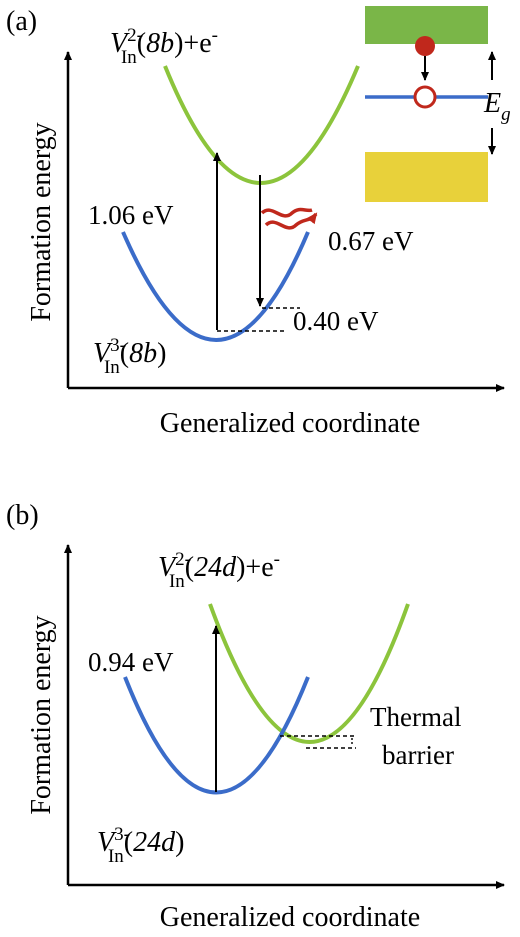 Image resolution: width=520 pixels, height=937 pixels. I want to click on panel-a-x-axis-label: Generalized coordinate, so click(290, 423).